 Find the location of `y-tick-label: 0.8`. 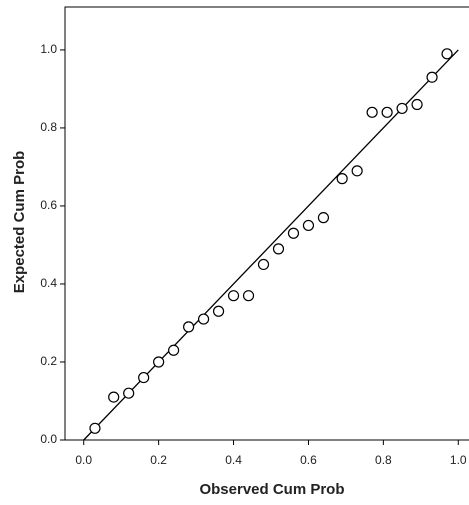

y-tick-label: 0.8 is located at coordinates (48, 127).